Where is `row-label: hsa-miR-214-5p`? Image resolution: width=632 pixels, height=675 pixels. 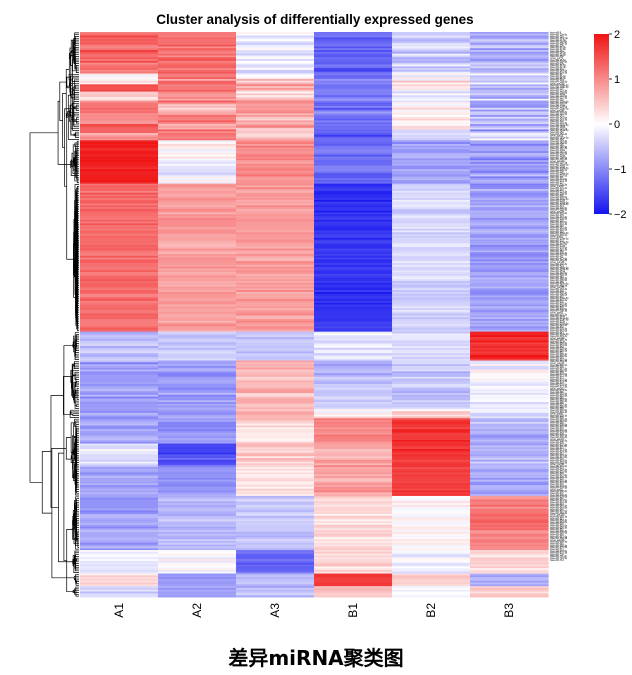 row-label: hsa-miR-214-5p is located at coordinates (559, 179).